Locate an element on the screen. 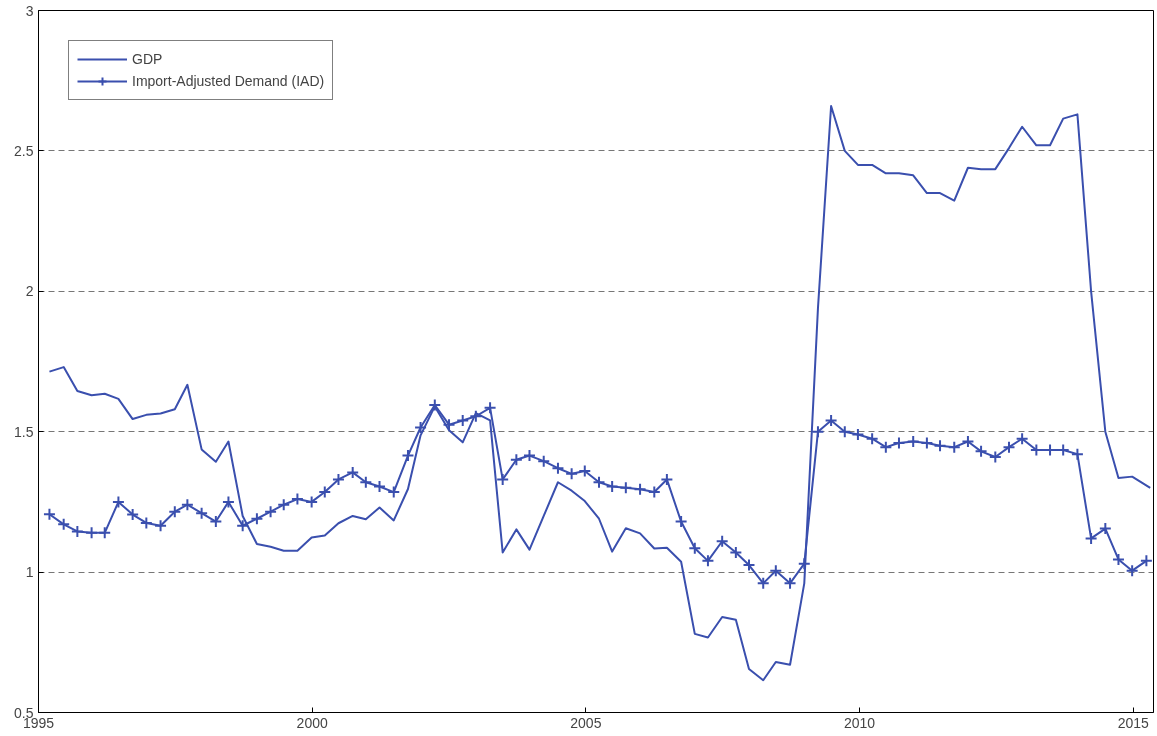 This screenshot has width=1157, height=736. x-tick-label: 2015 is located at coordinates (1133, 722).